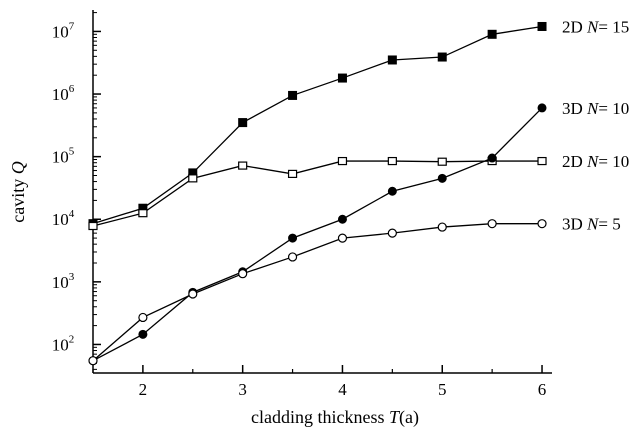 The image size is (644, 441). What do you see at coordinates (143, 389) in the screenshot?
I see `x-tick-label: 2` at bounding box center [143, 389].